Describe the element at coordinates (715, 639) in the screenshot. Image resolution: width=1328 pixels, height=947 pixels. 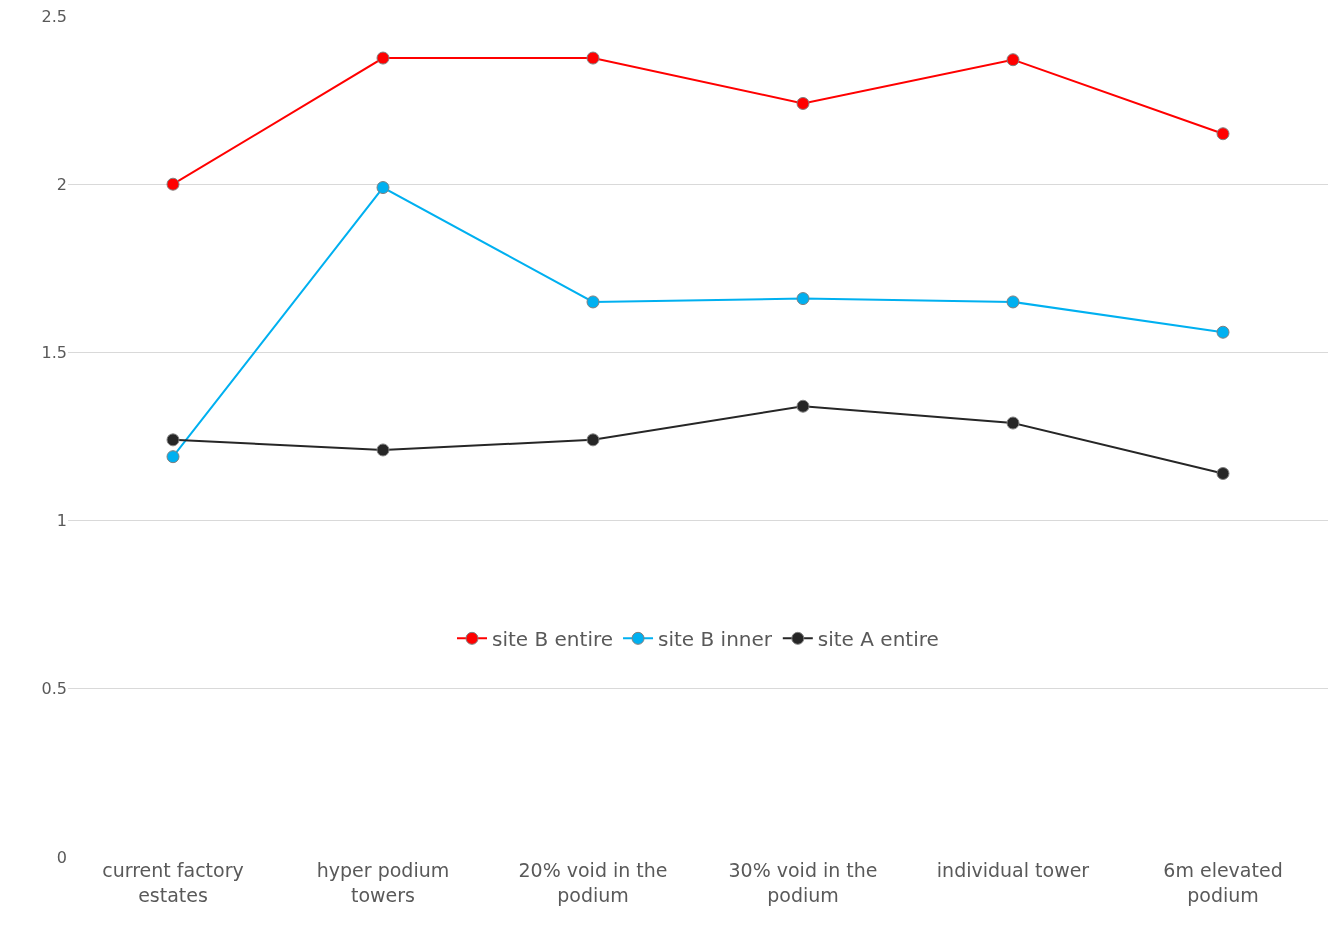
I see `legend-label: site B inner` at that location.